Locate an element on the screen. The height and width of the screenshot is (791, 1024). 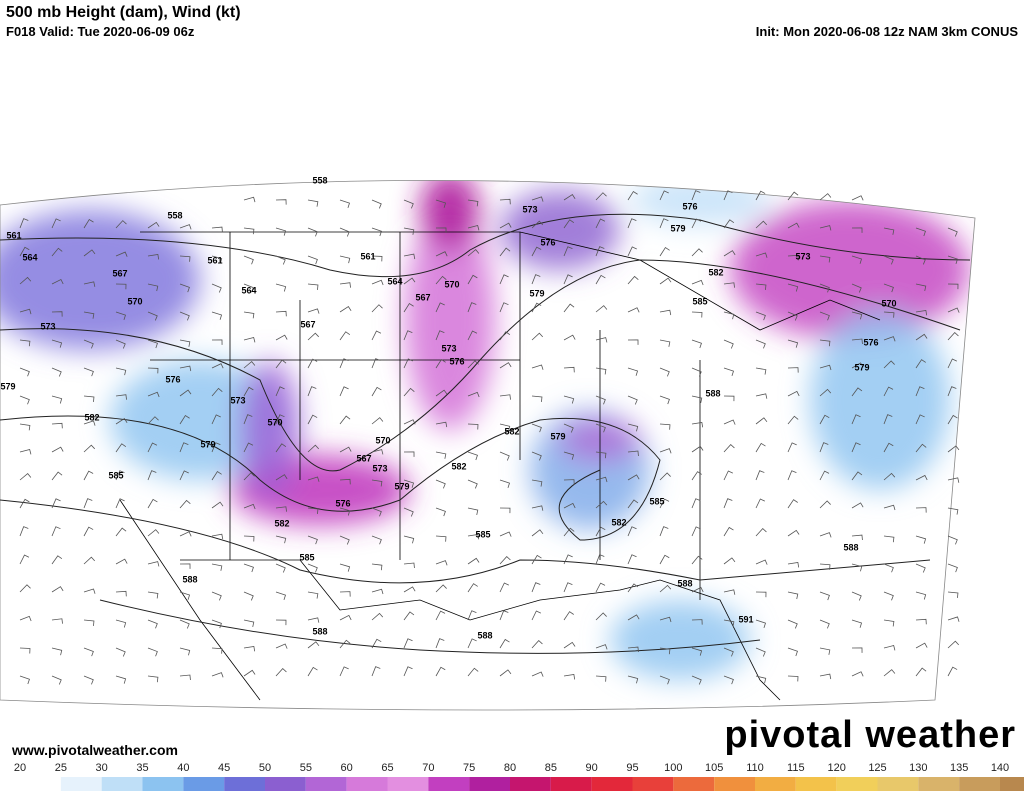
contour-label: 588 is located at coordinates (712, 393).